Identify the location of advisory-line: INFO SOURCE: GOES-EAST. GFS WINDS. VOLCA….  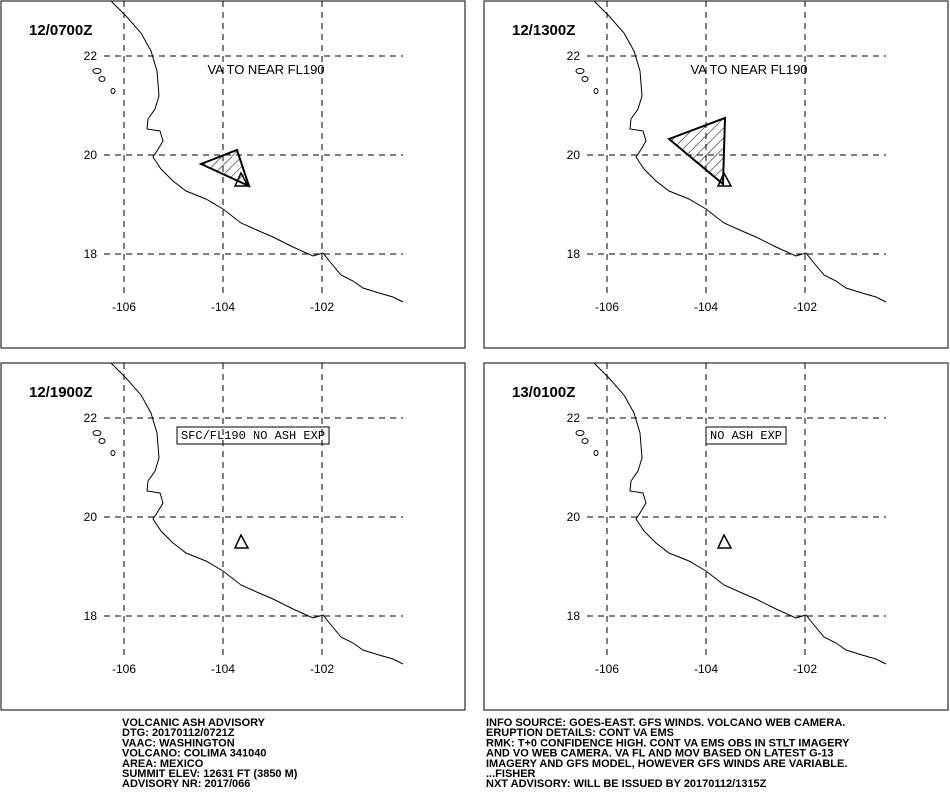
(665, 723).